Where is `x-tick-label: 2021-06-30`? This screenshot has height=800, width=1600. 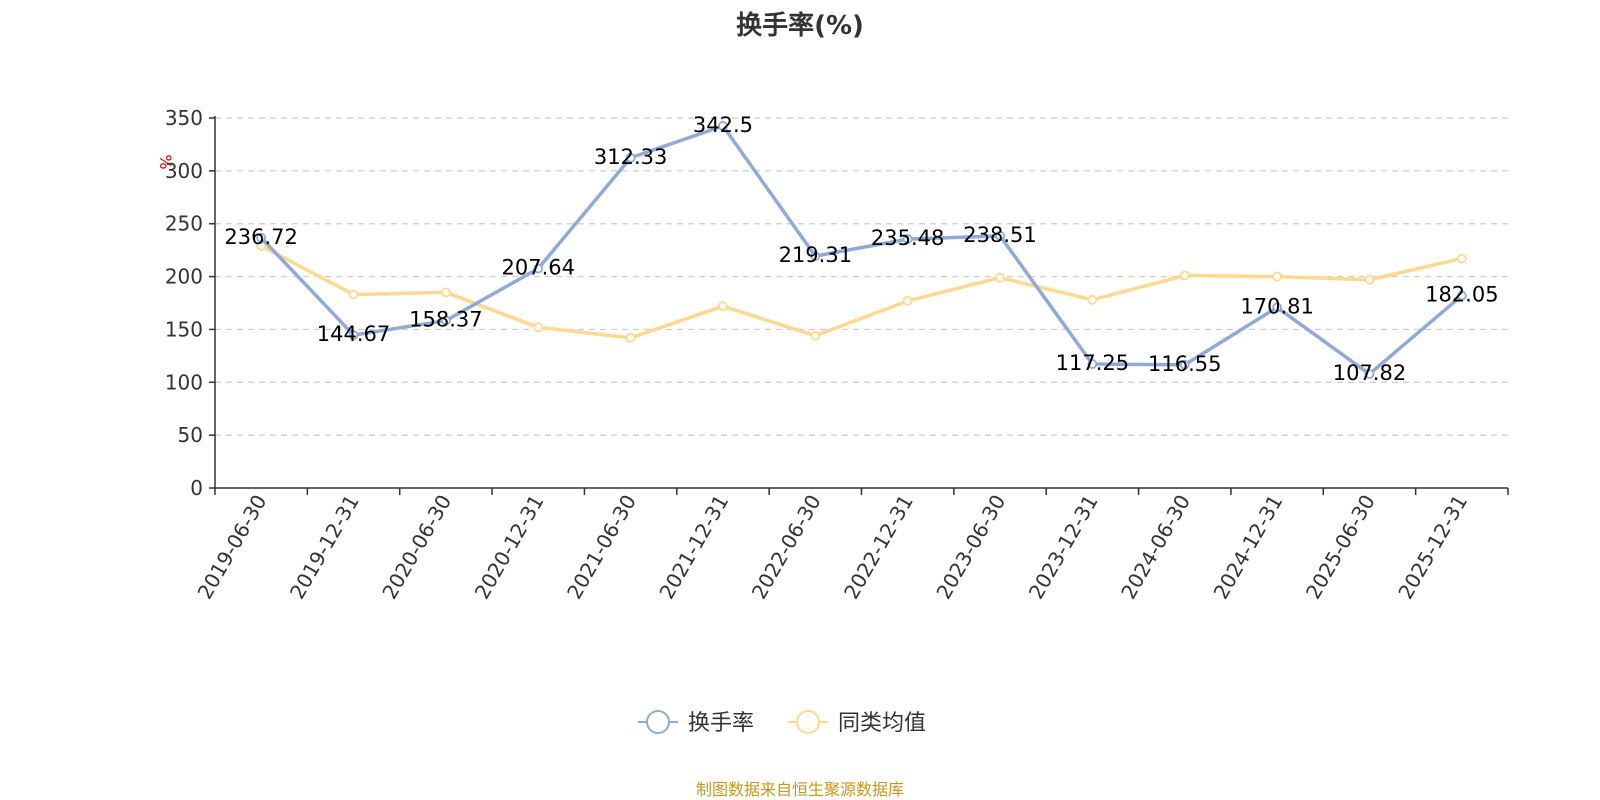
x-tick-label: 2021-06-30 is located at coordinates (601, 547).